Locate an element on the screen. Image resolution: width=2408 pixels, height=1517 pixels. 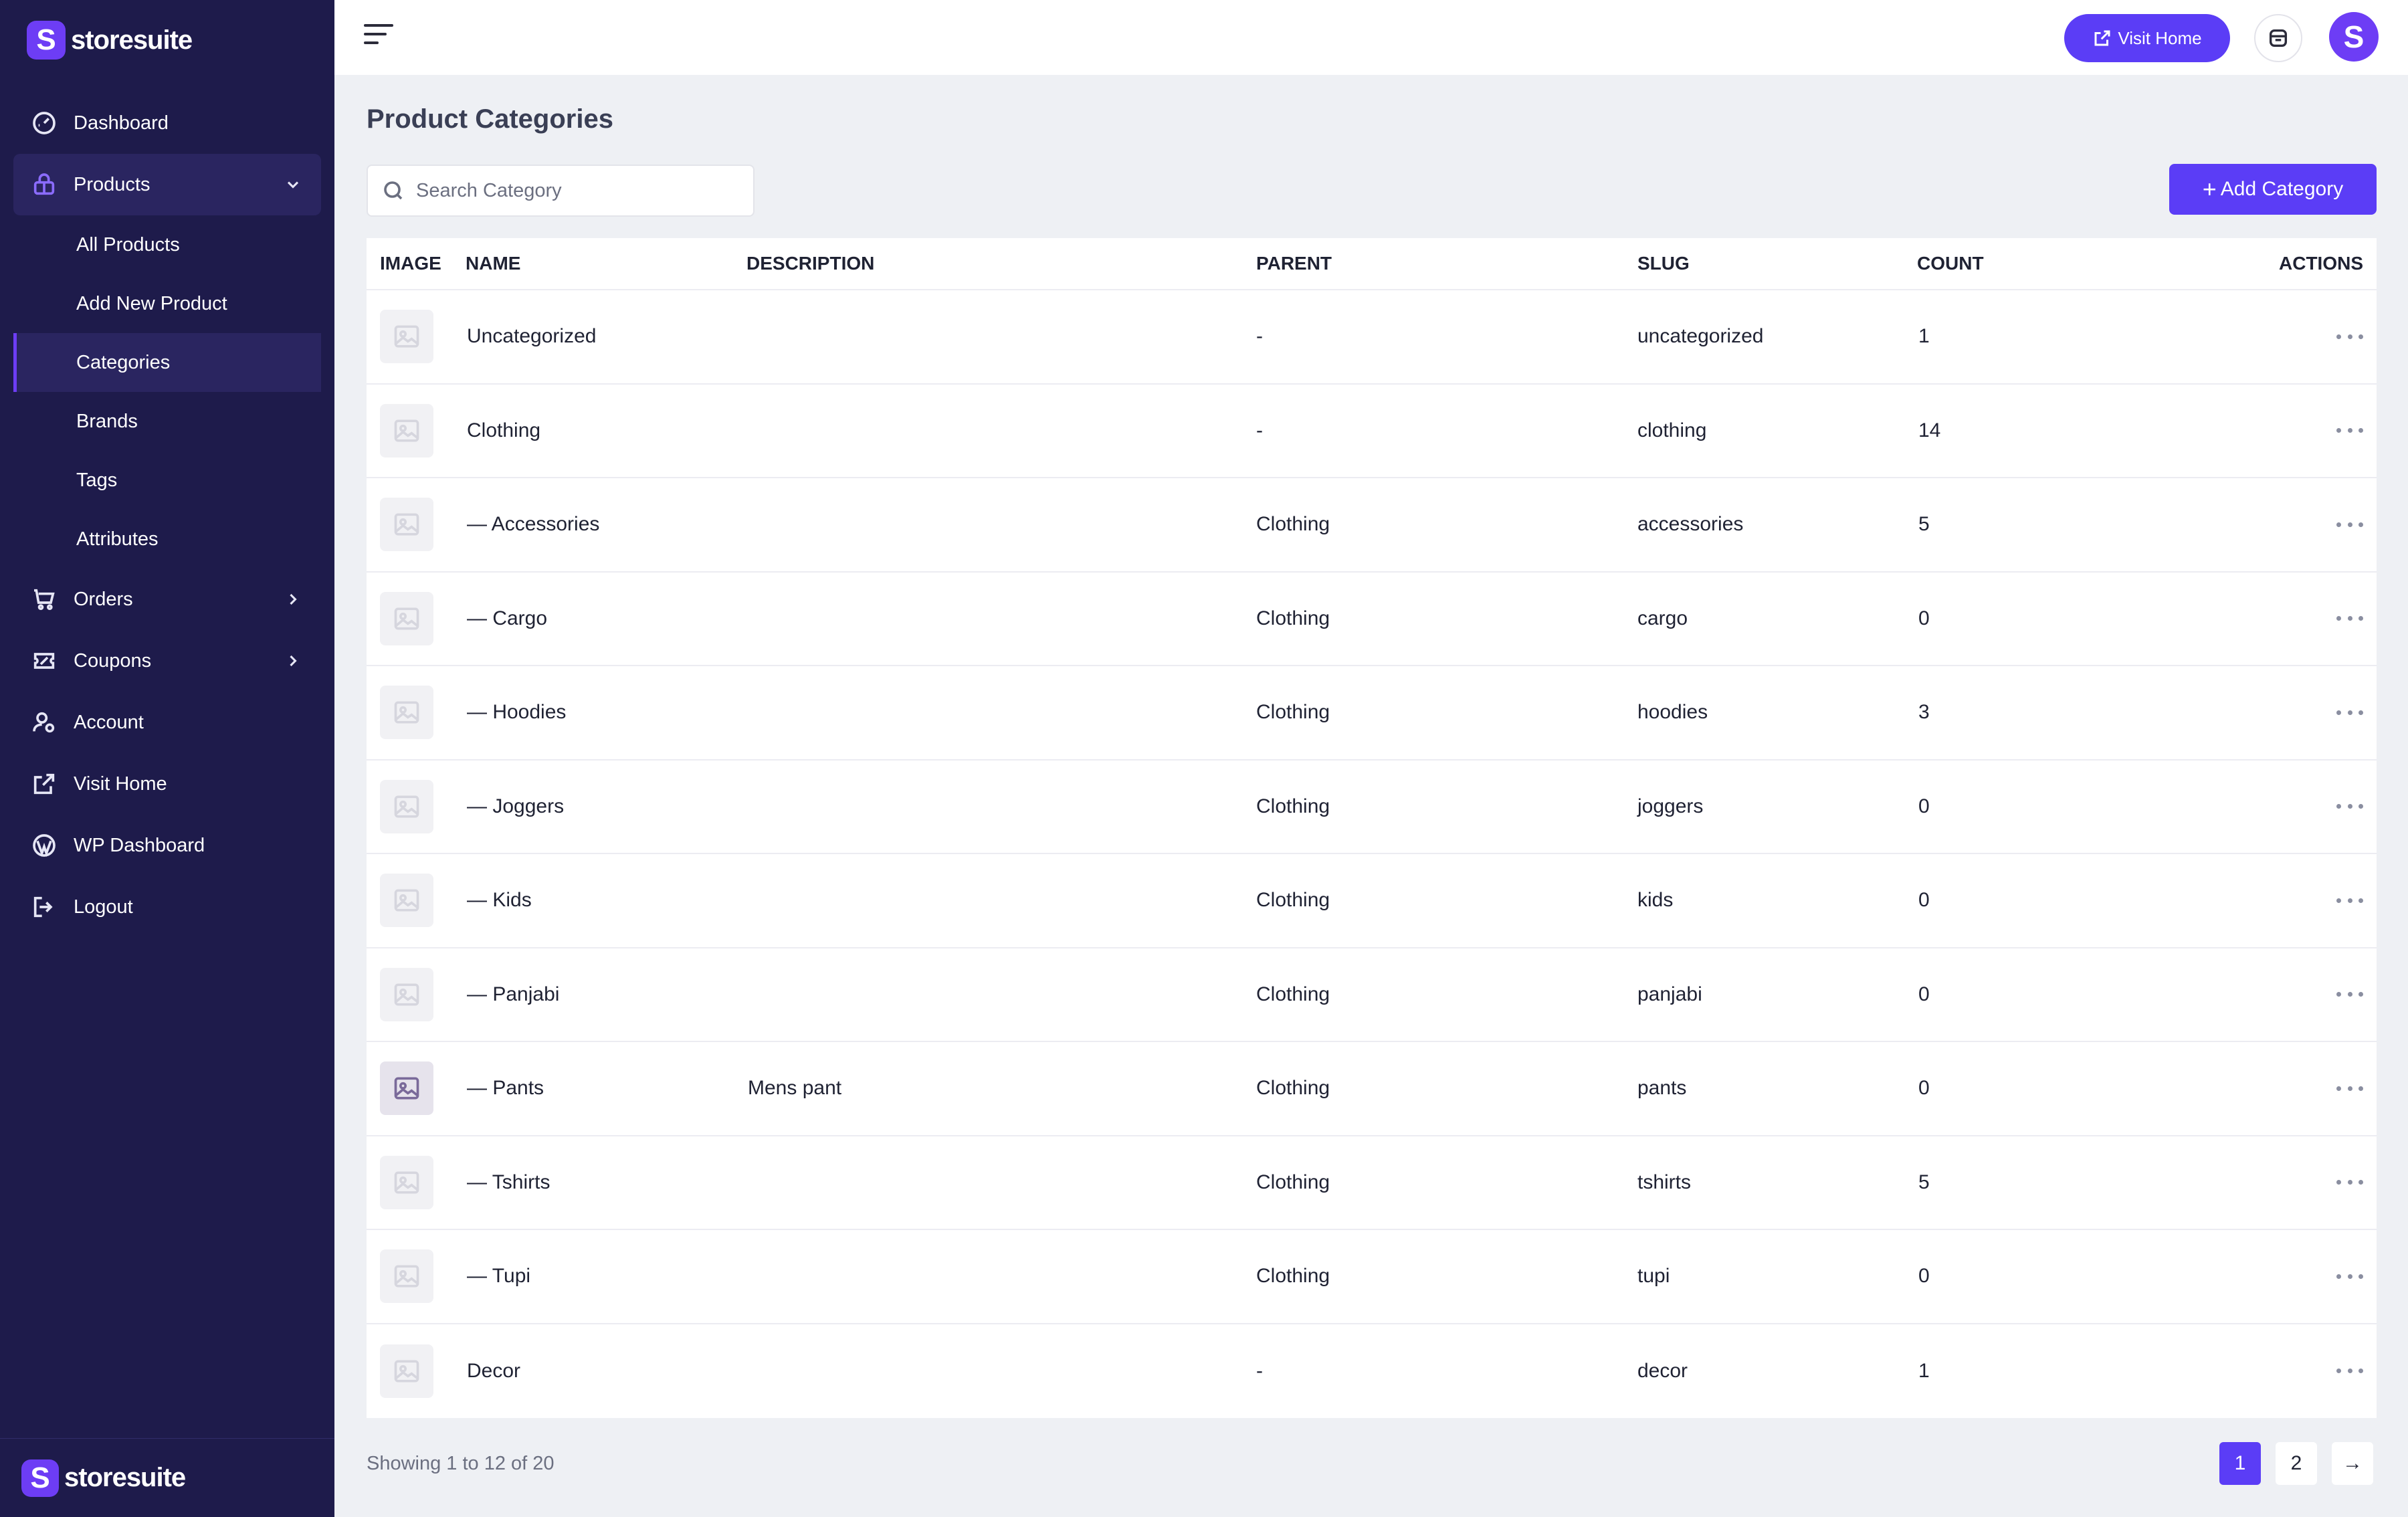
sidebar-item-visit-home: Visit Home is located at coordinates (167, 784).